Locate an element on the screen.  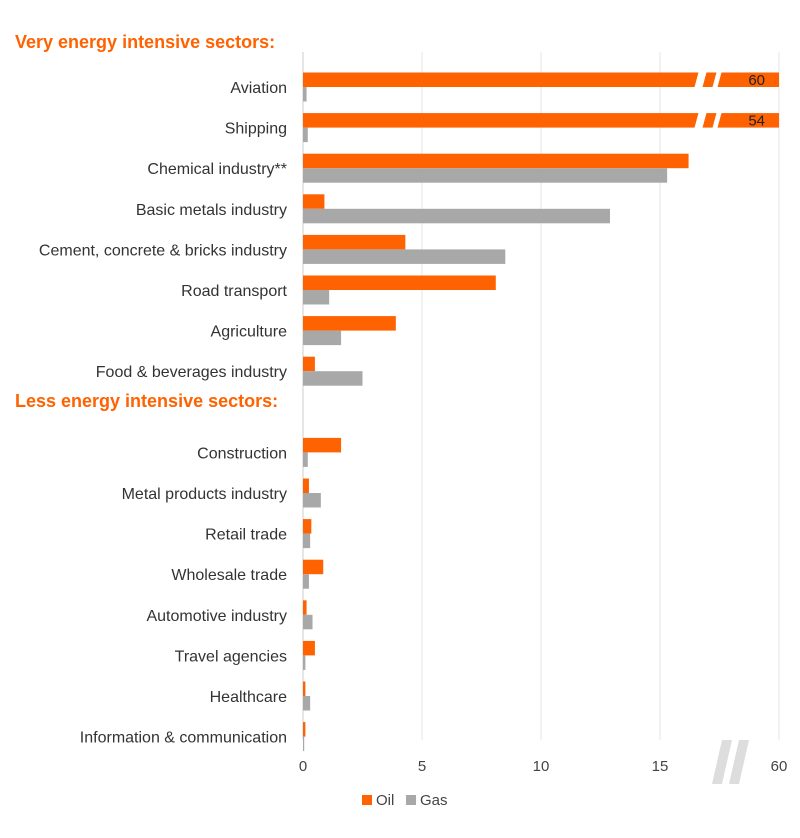
x-tick-label: 60 is located at coordinates (779, 766).